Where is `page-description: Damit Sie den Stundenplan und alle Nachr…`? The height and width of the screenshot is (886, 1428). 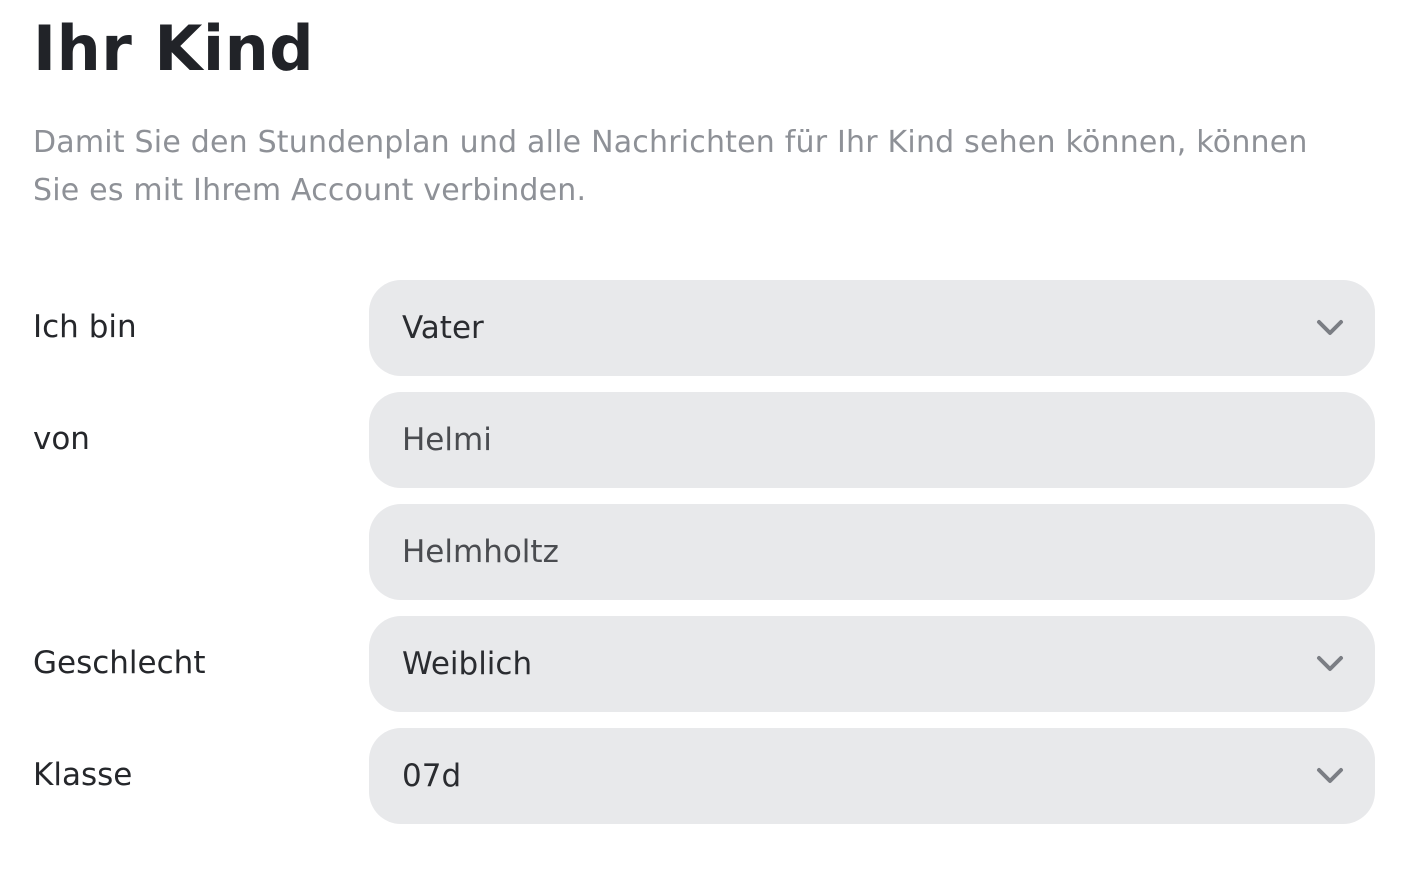 page-description: Damit Sie den Stundenplan und alle Nachr… is located at coordinates (670, 166).